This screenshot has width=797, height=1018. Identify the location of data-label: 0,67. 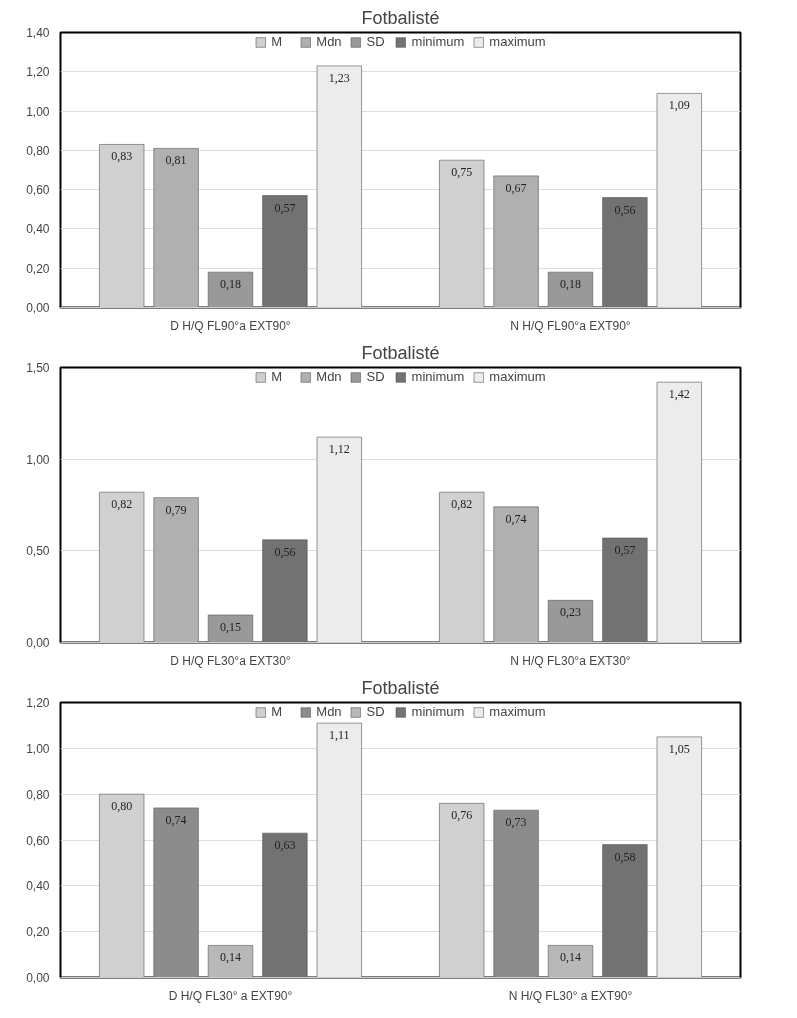
(516, 187).